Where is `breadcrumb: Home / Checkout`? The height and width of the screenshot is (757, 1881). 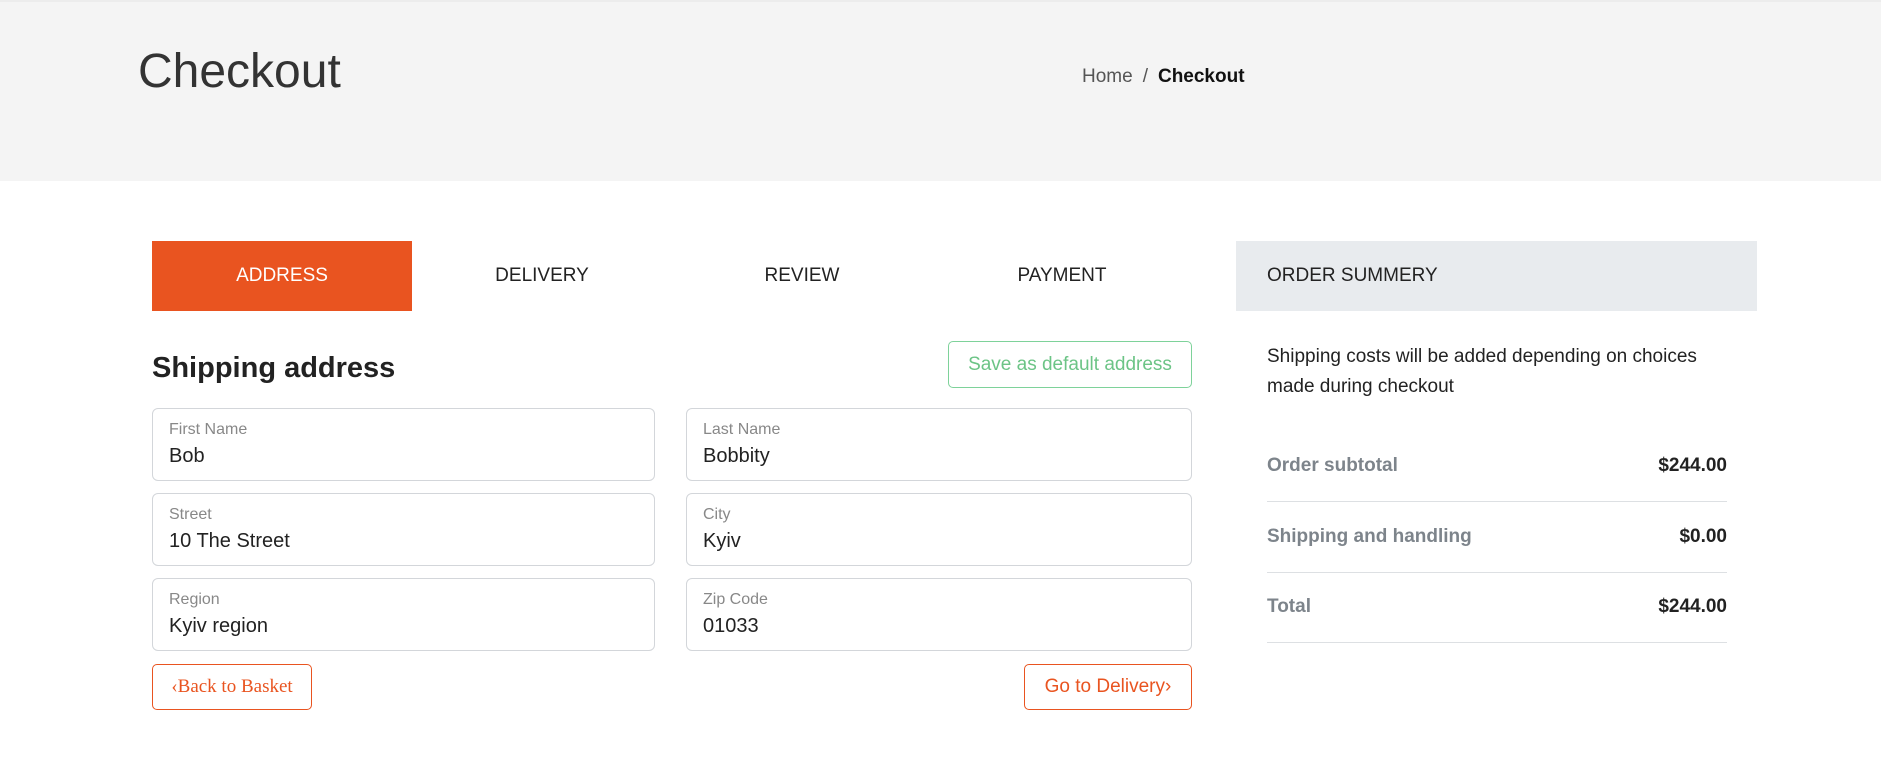
breadcrumb: Home / Checkout is located at coordinates (1163, 77).